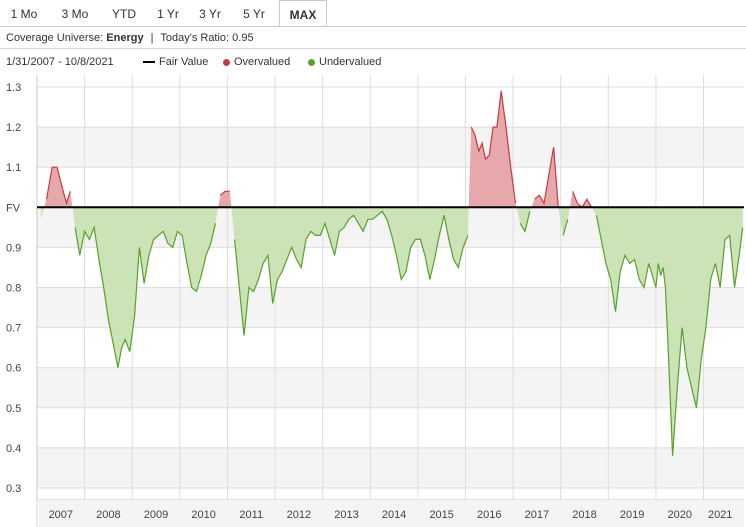 This screenshot has height=527, width=746. What do you see at coordinates (489, 515) in the screenshot?
I see `x-tick-label: 2016` at bounding box center [489, 515].